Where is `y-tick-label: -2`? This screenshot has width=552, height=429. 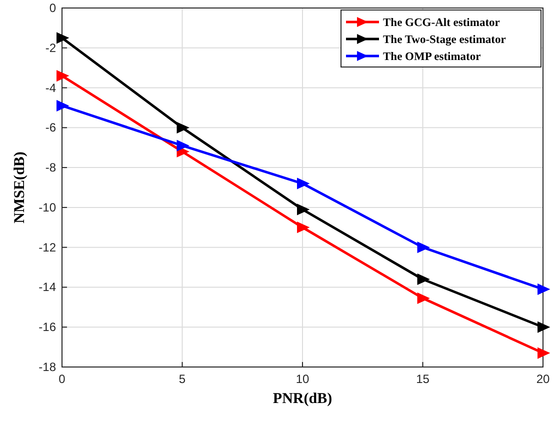
y-tick-label: -2 is located at coordinates (50, 47).